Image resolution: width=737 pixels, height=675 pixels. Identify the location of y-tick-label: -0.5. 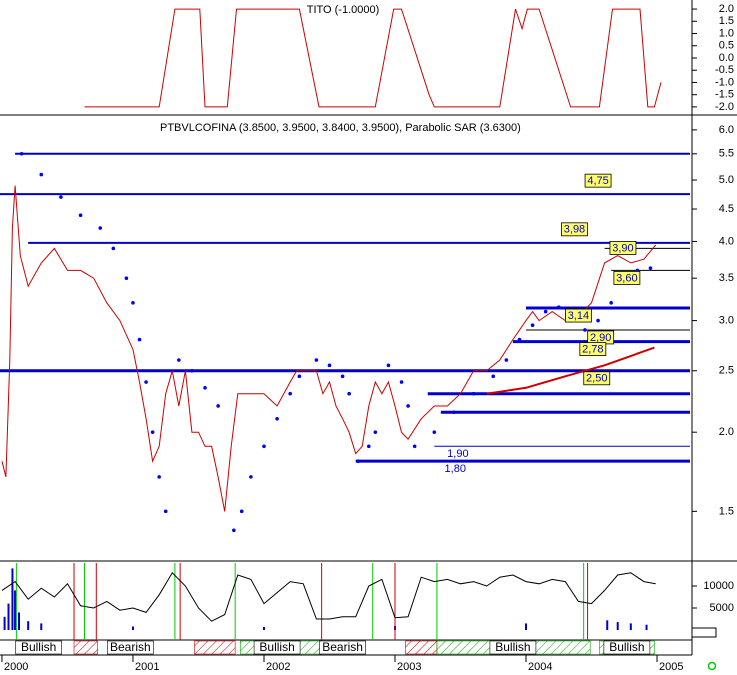
(724, 70).